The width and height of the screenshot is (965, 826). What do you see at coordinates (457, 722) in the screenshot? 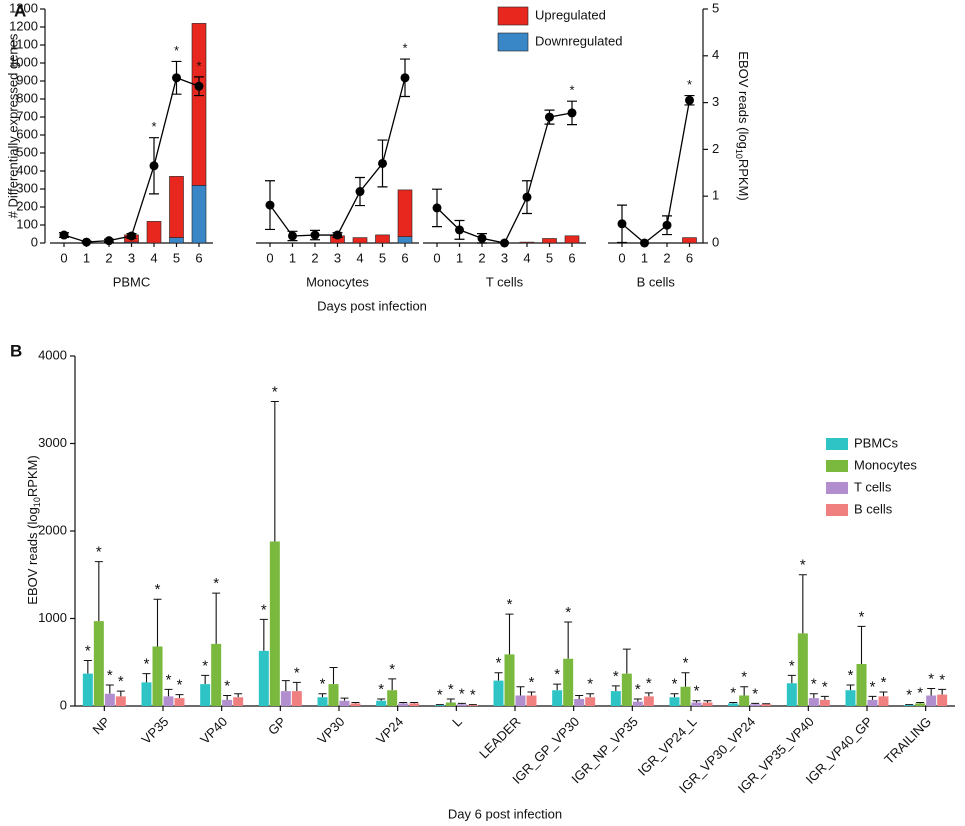
I see `x-tick-label: L` at bounding box center [457, 722].